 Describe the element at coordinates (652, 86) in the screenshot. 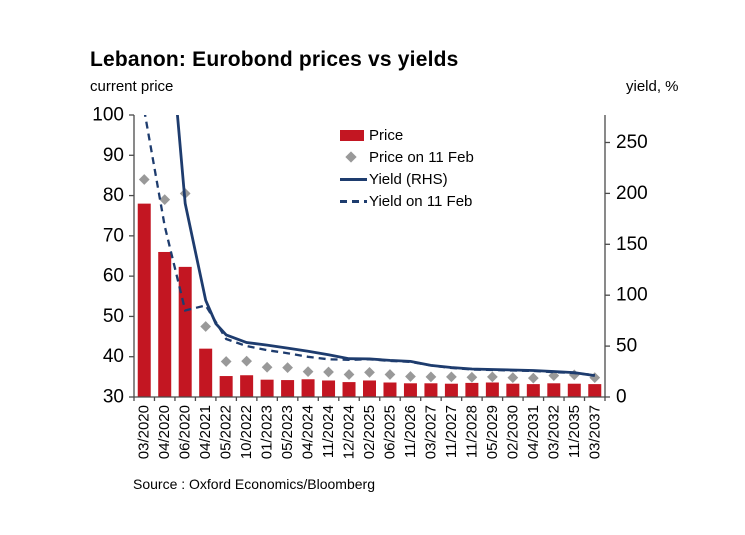

I see `right-axis-title: yield, %` at that location.